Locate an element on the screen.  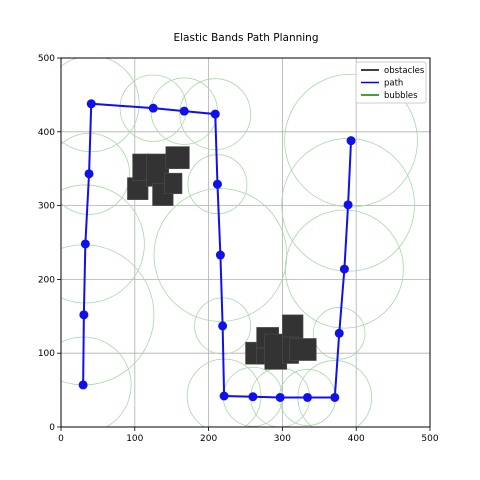
legend-label: bubbles is located at coordinates (401, 96).